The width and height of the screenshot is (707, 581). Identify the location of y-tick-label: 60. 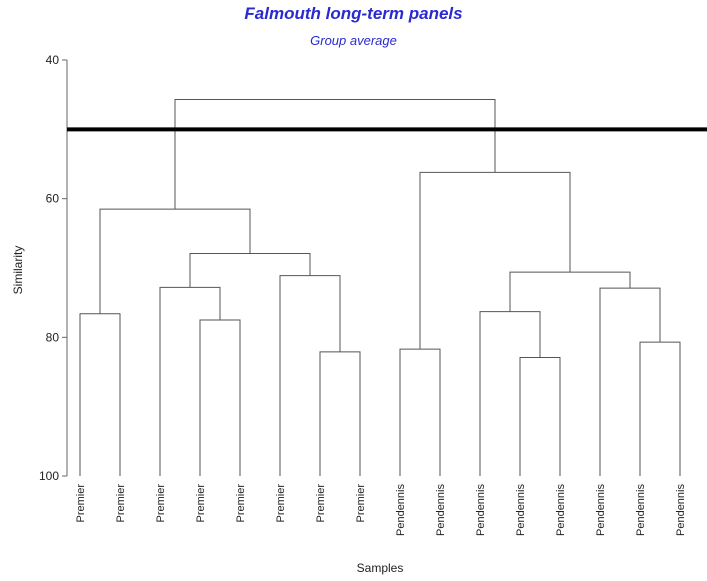
(53, 199).